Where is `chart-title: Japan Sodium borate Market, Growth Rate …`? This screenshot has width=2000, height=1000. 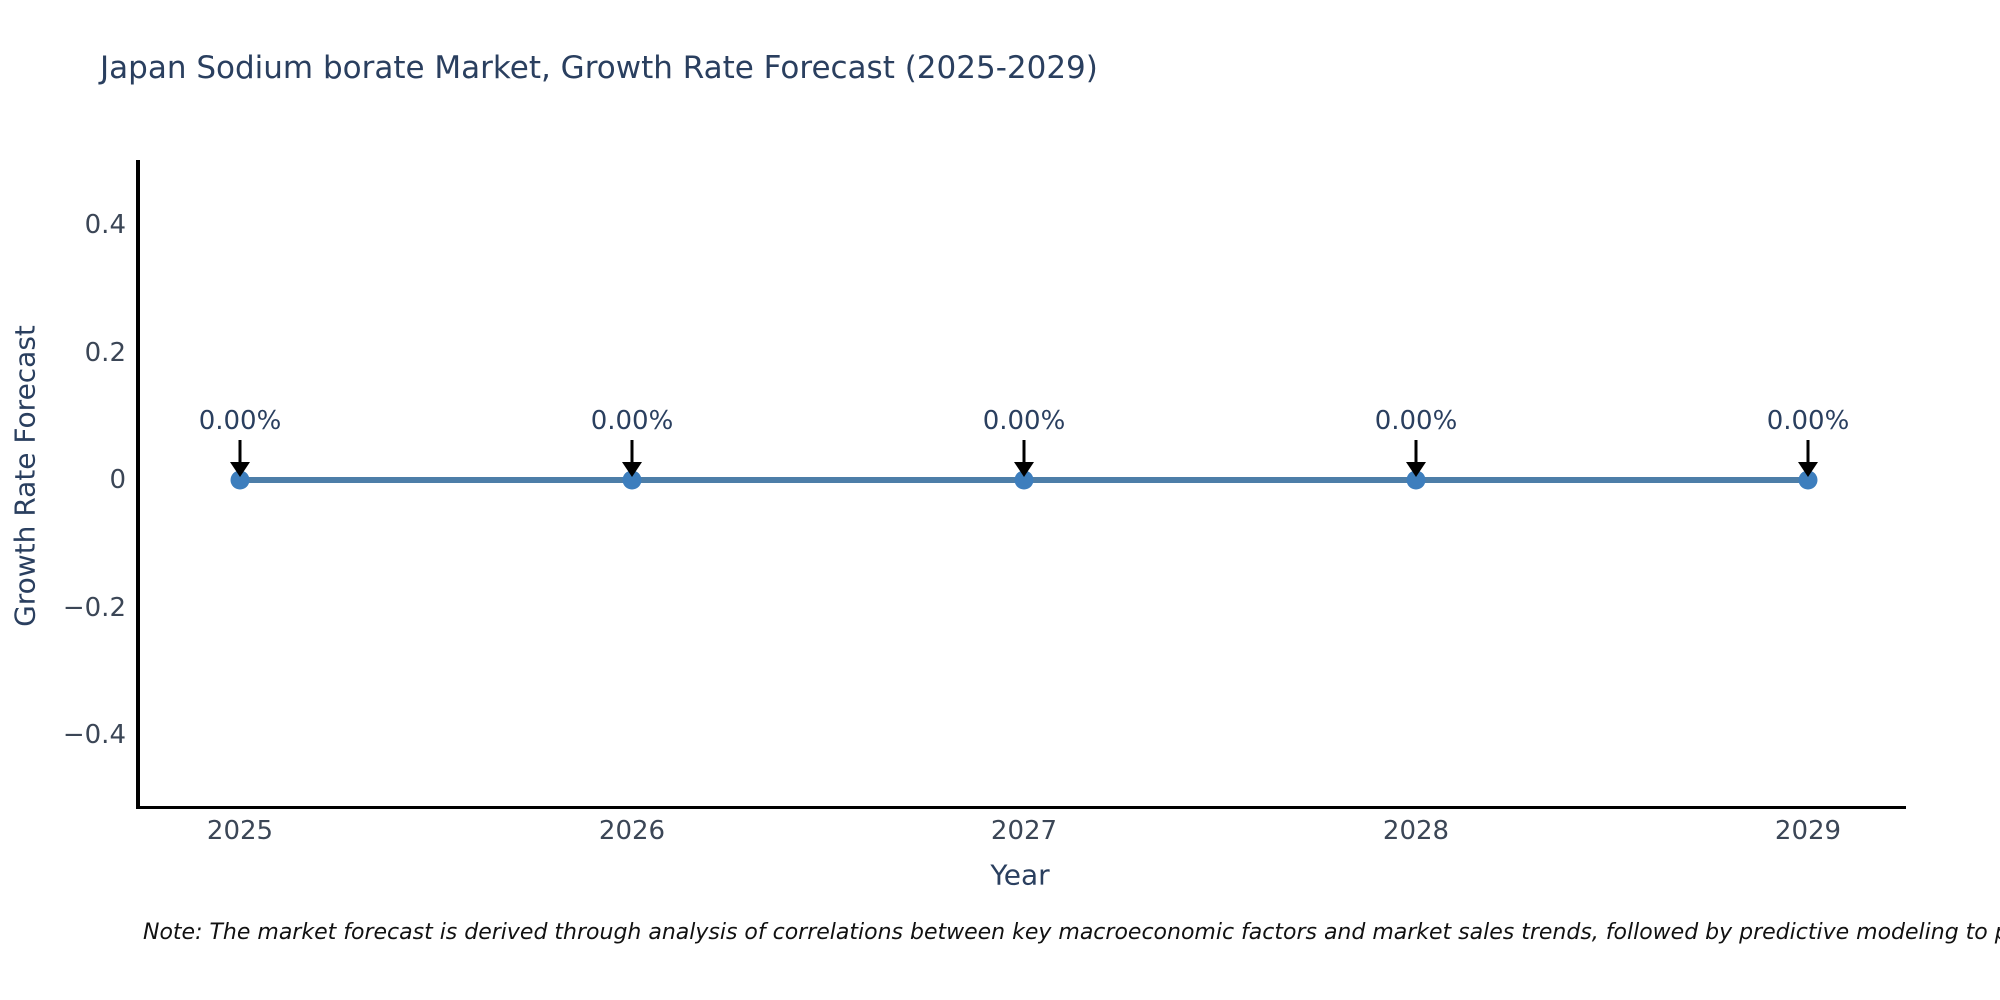 chart-title: Japan Sodium borate Market, Growth Rate … is located at coordinates (599, 68).